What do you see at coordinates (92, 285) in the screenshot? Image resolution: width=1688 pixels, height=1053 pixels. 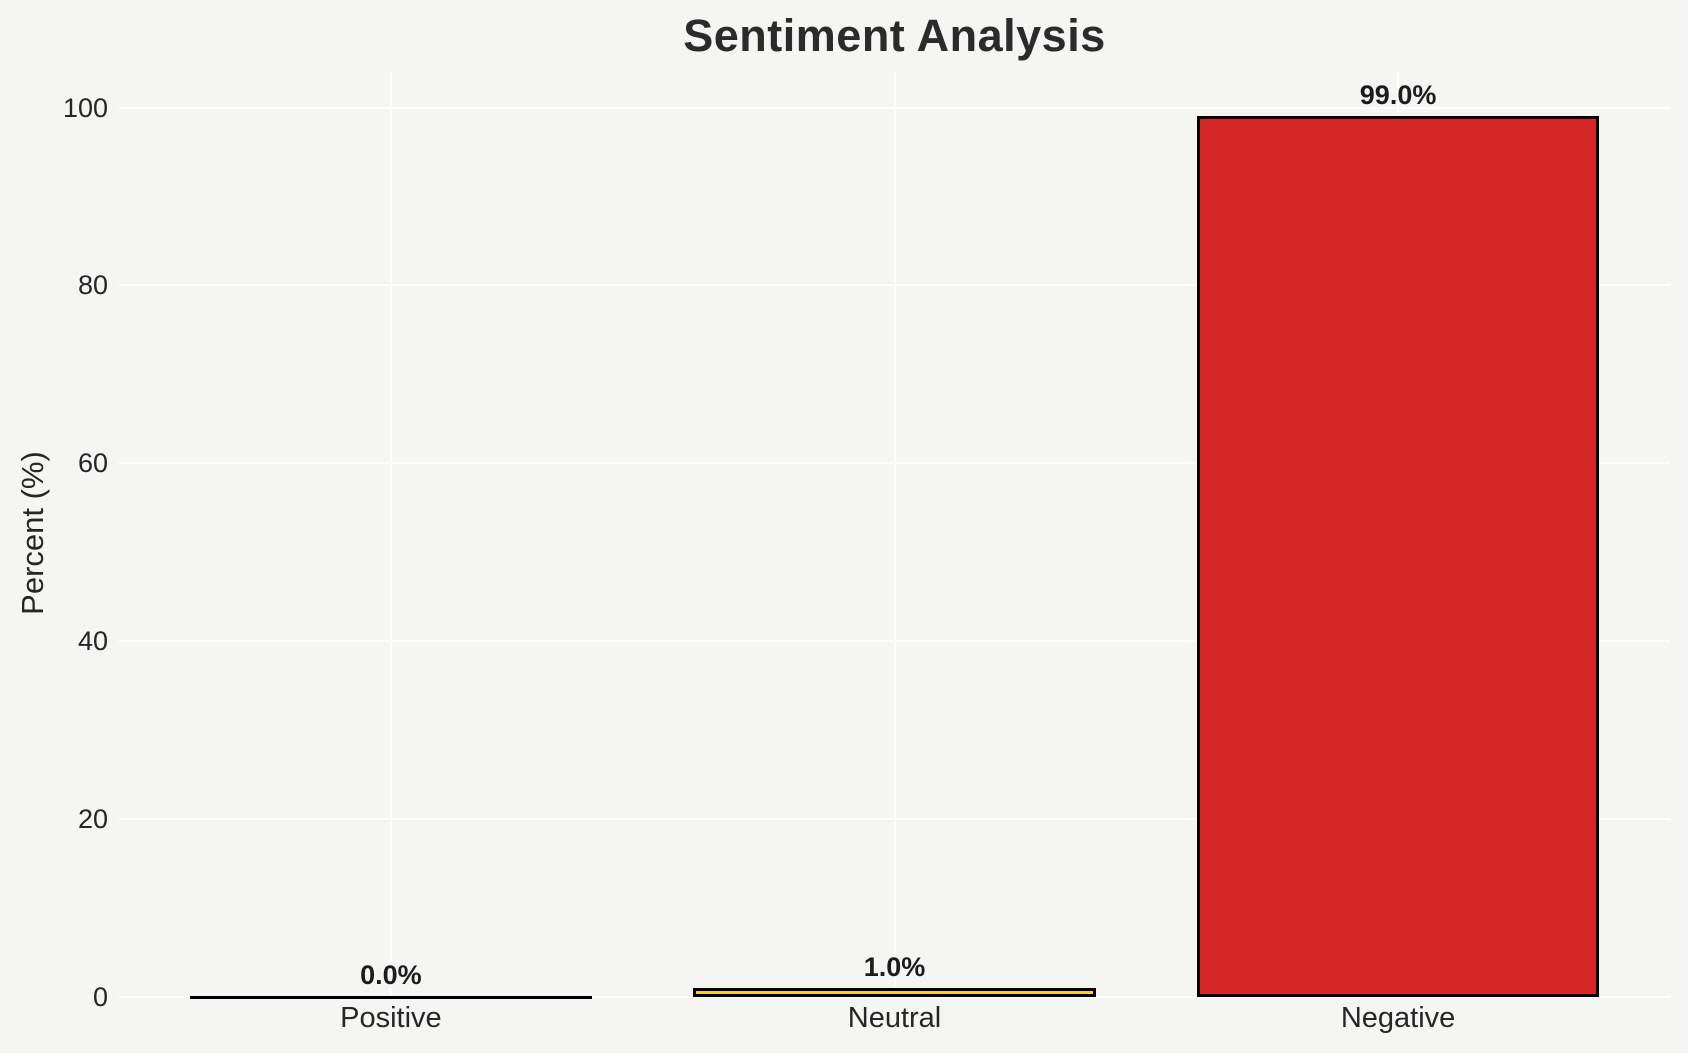 I see `y-tick-label: 80` at bounding box center [92, 285].